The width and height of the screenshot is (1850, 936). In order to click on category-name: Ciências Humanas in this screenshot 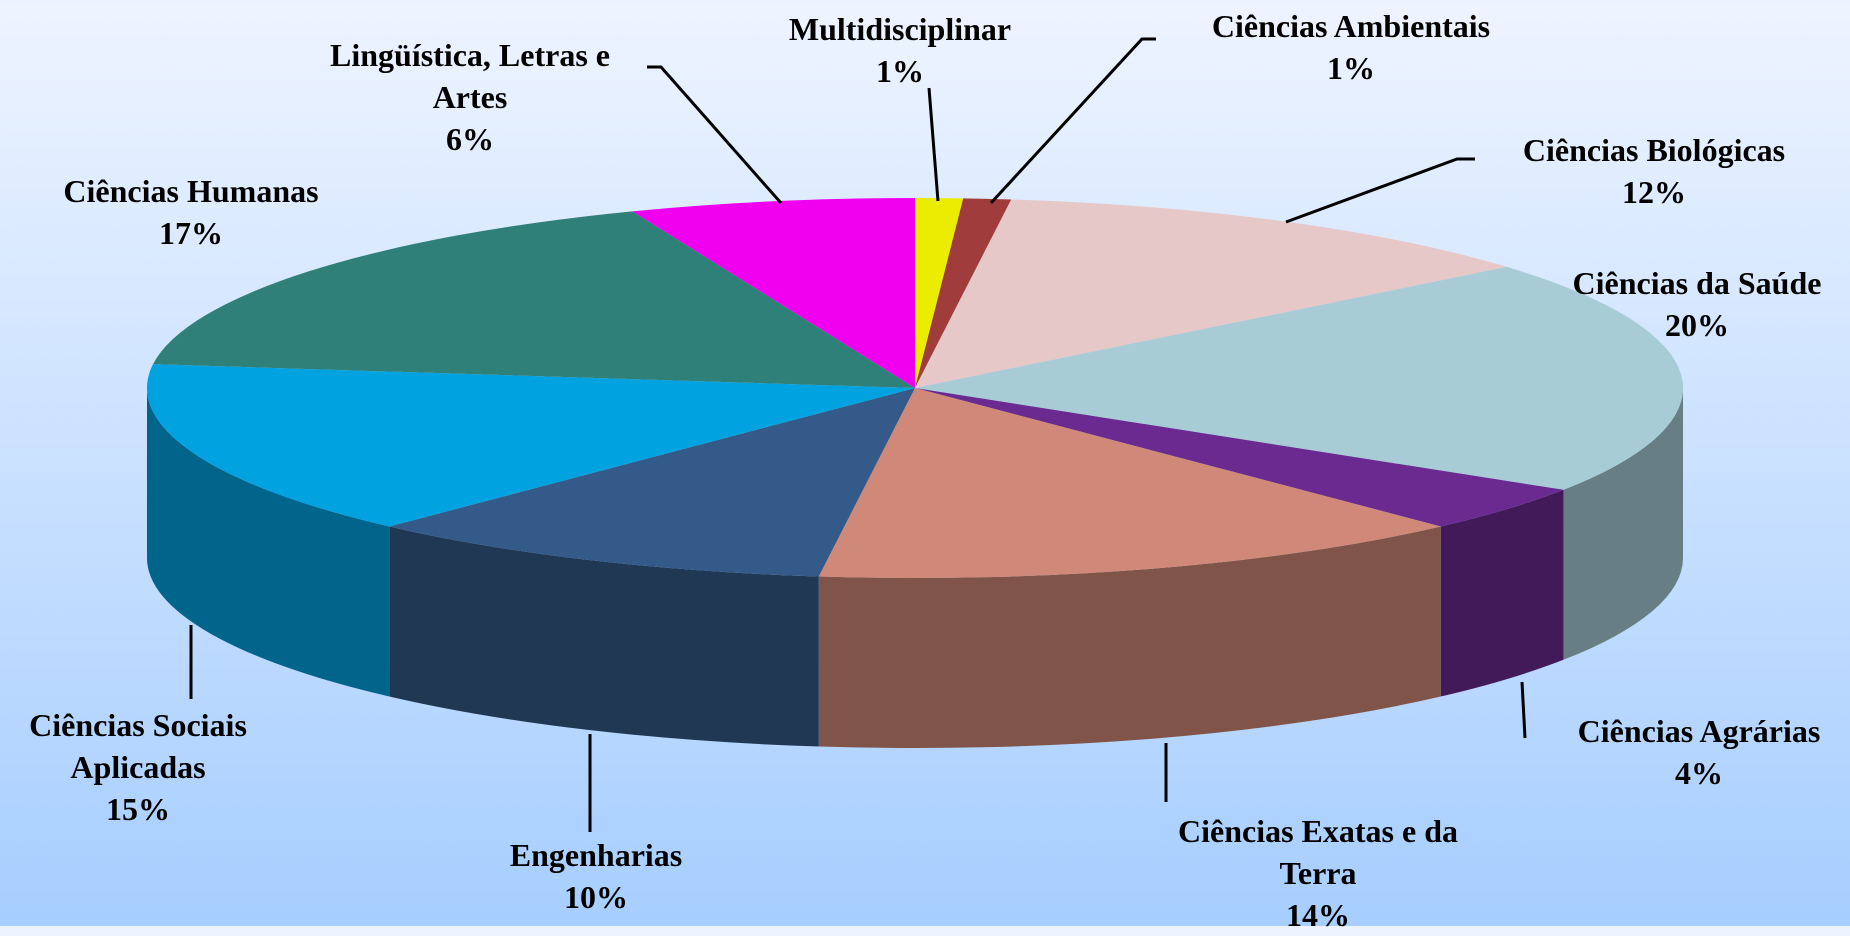, I will do `click(191, 191)`.